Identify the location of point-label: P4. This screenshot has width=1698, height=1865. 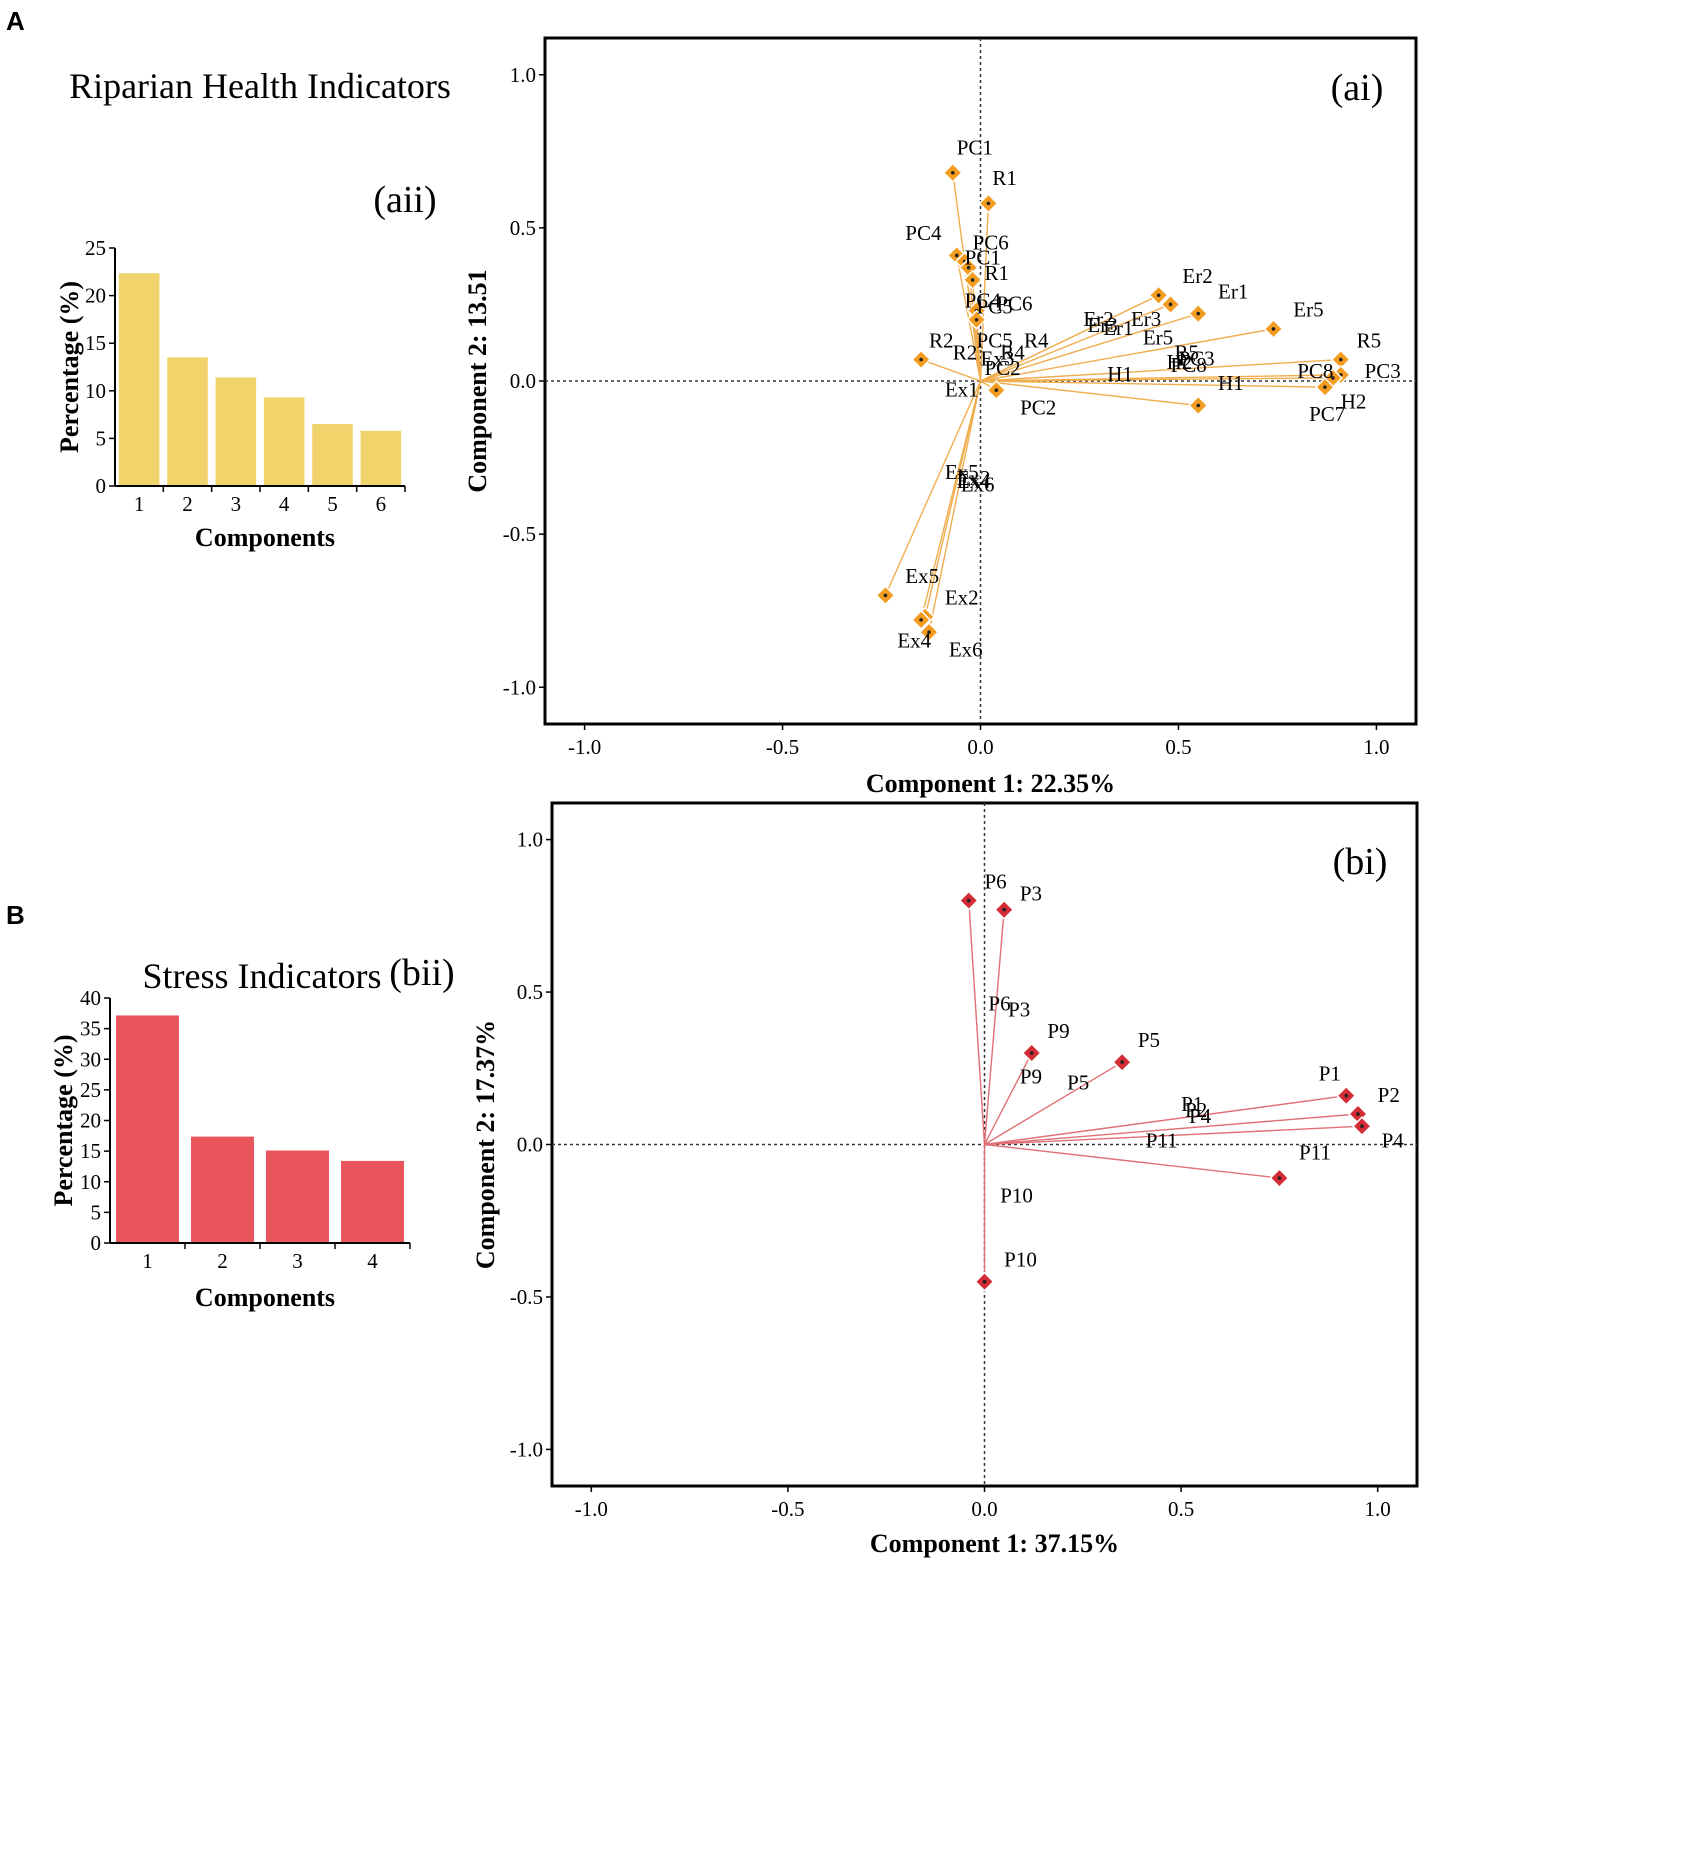
(1200, 1116).